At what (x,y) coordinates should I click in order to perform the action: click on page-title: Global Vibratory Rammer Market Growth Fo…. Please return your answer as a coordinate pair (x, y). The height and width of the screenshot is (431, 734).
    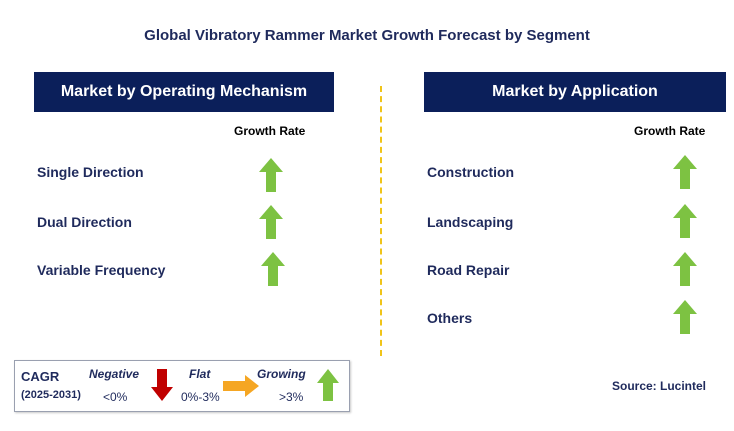
    Looking at the image, I should click on (367, 35).